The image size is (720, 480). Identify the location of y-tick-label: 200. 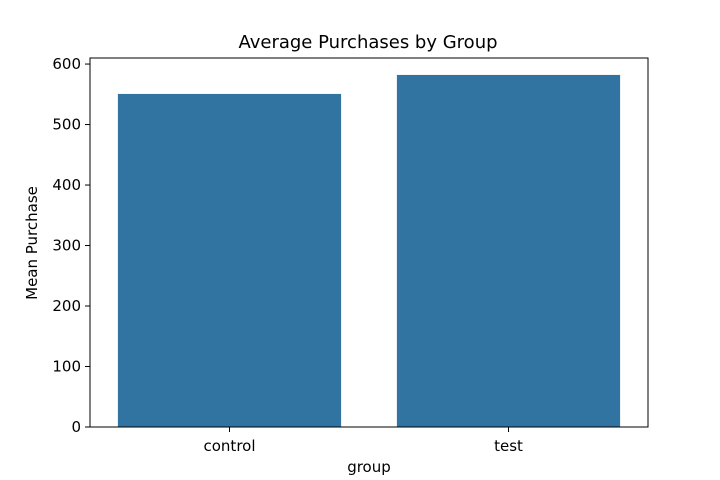
(66, 306).